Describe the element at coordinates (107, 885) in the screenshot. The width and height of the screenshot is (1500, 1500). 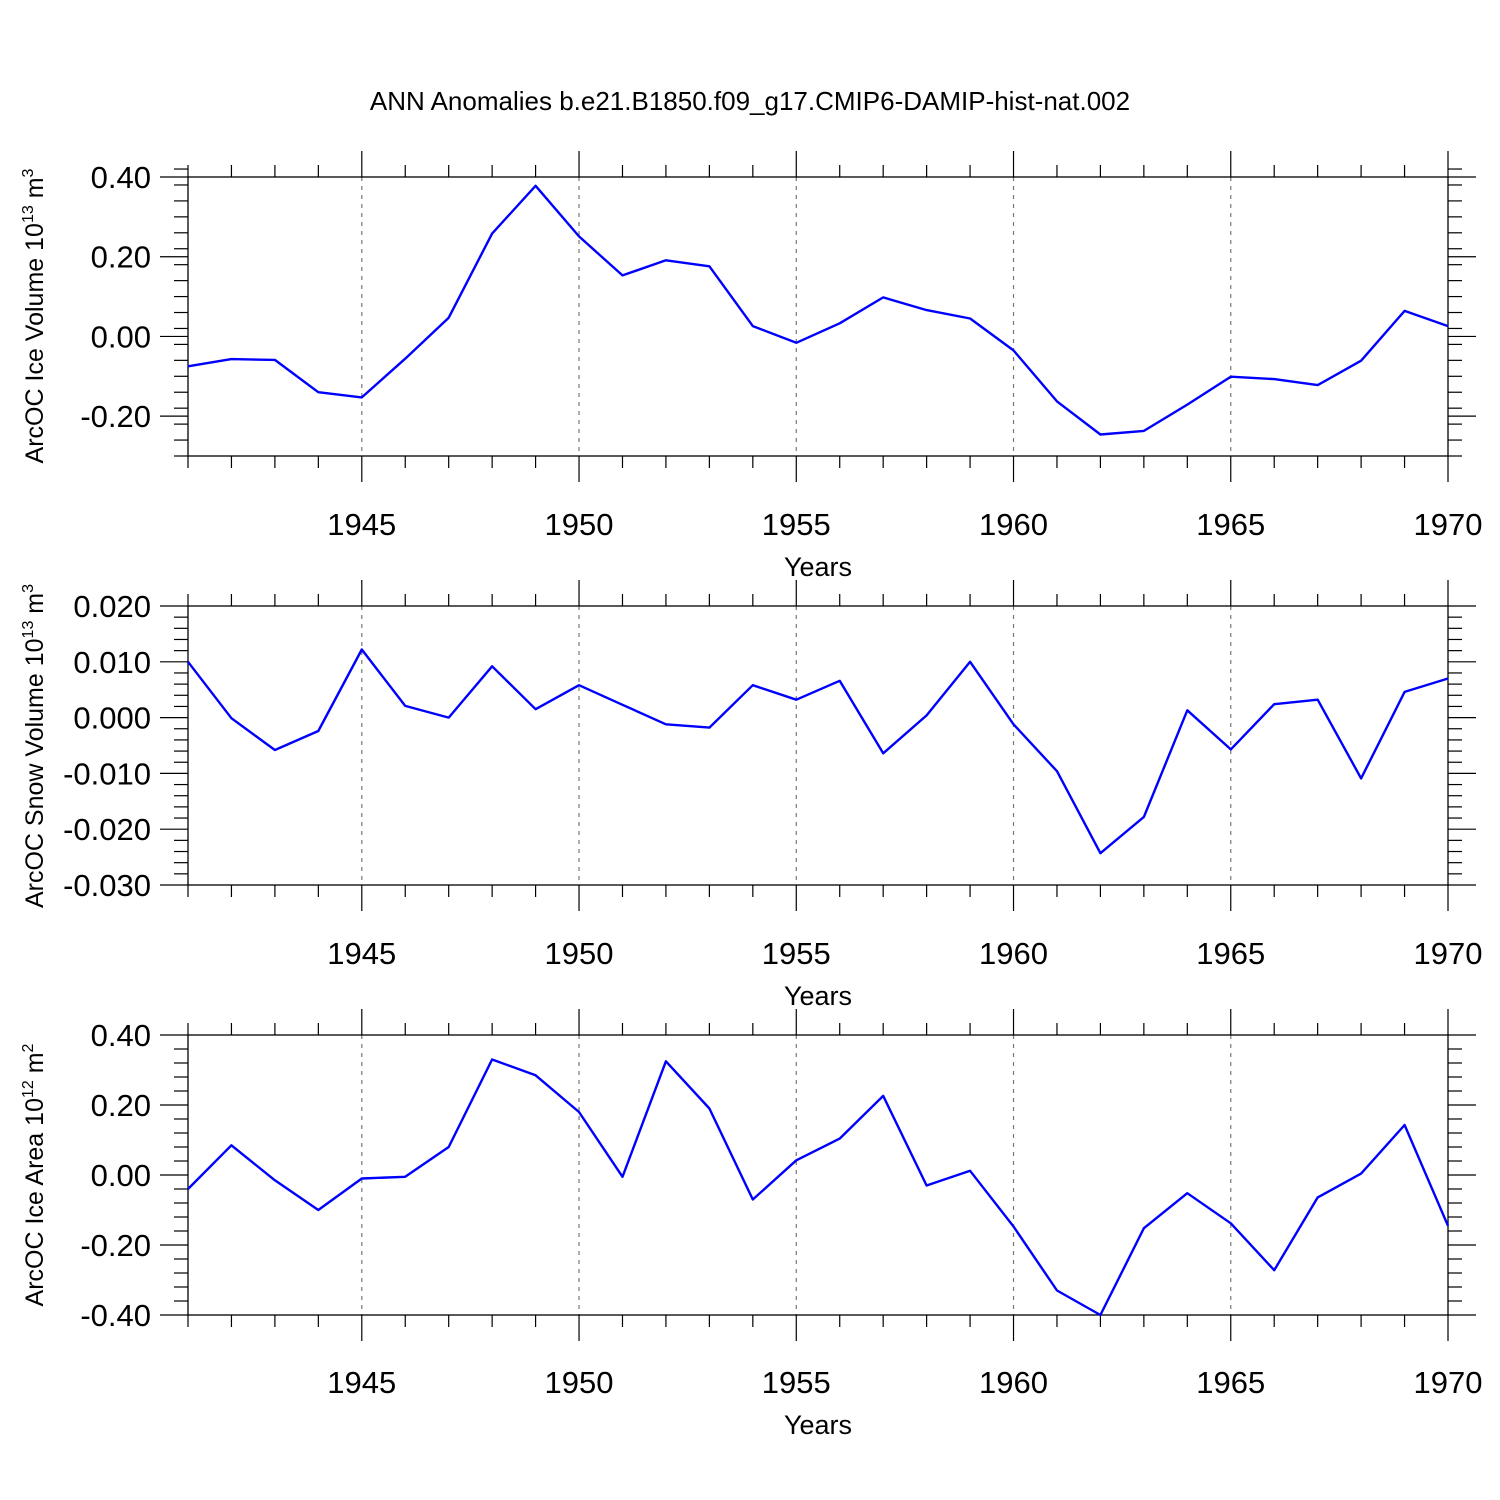
I see `y-tick-label: -0.030` at that location.